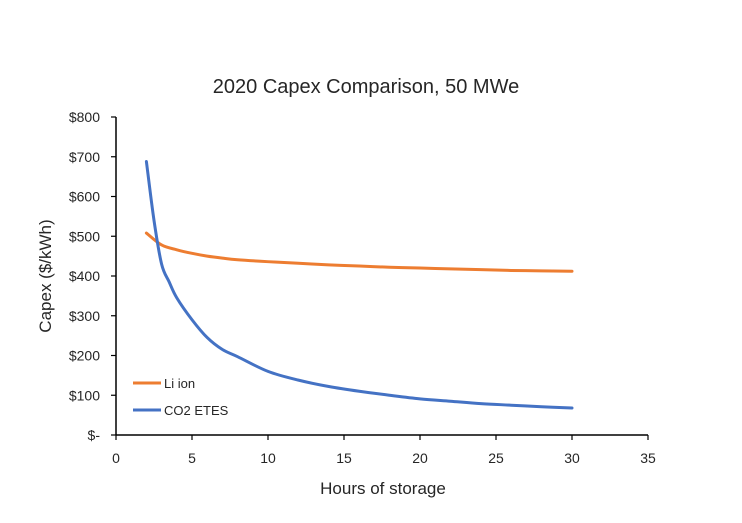  I want to click on x-tick-label: 0, so click(116, 458).